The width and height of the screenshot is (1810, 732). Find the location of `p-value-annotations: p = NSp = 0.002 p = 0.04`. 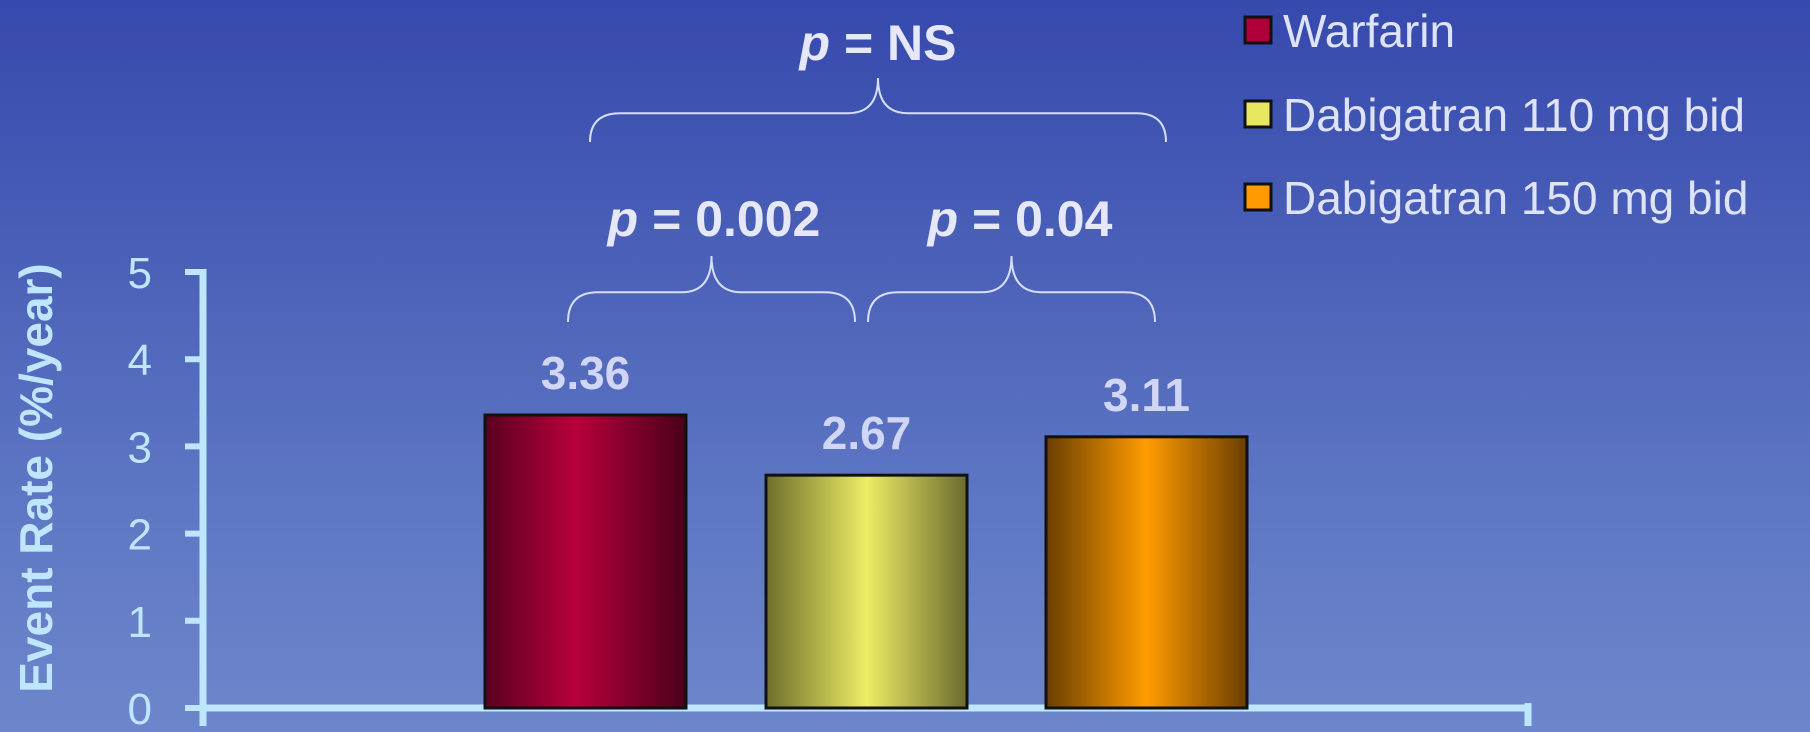

p-value-annotations: p = NSp = 0.002 p = 0.04 is located at coordinates (859, 131).